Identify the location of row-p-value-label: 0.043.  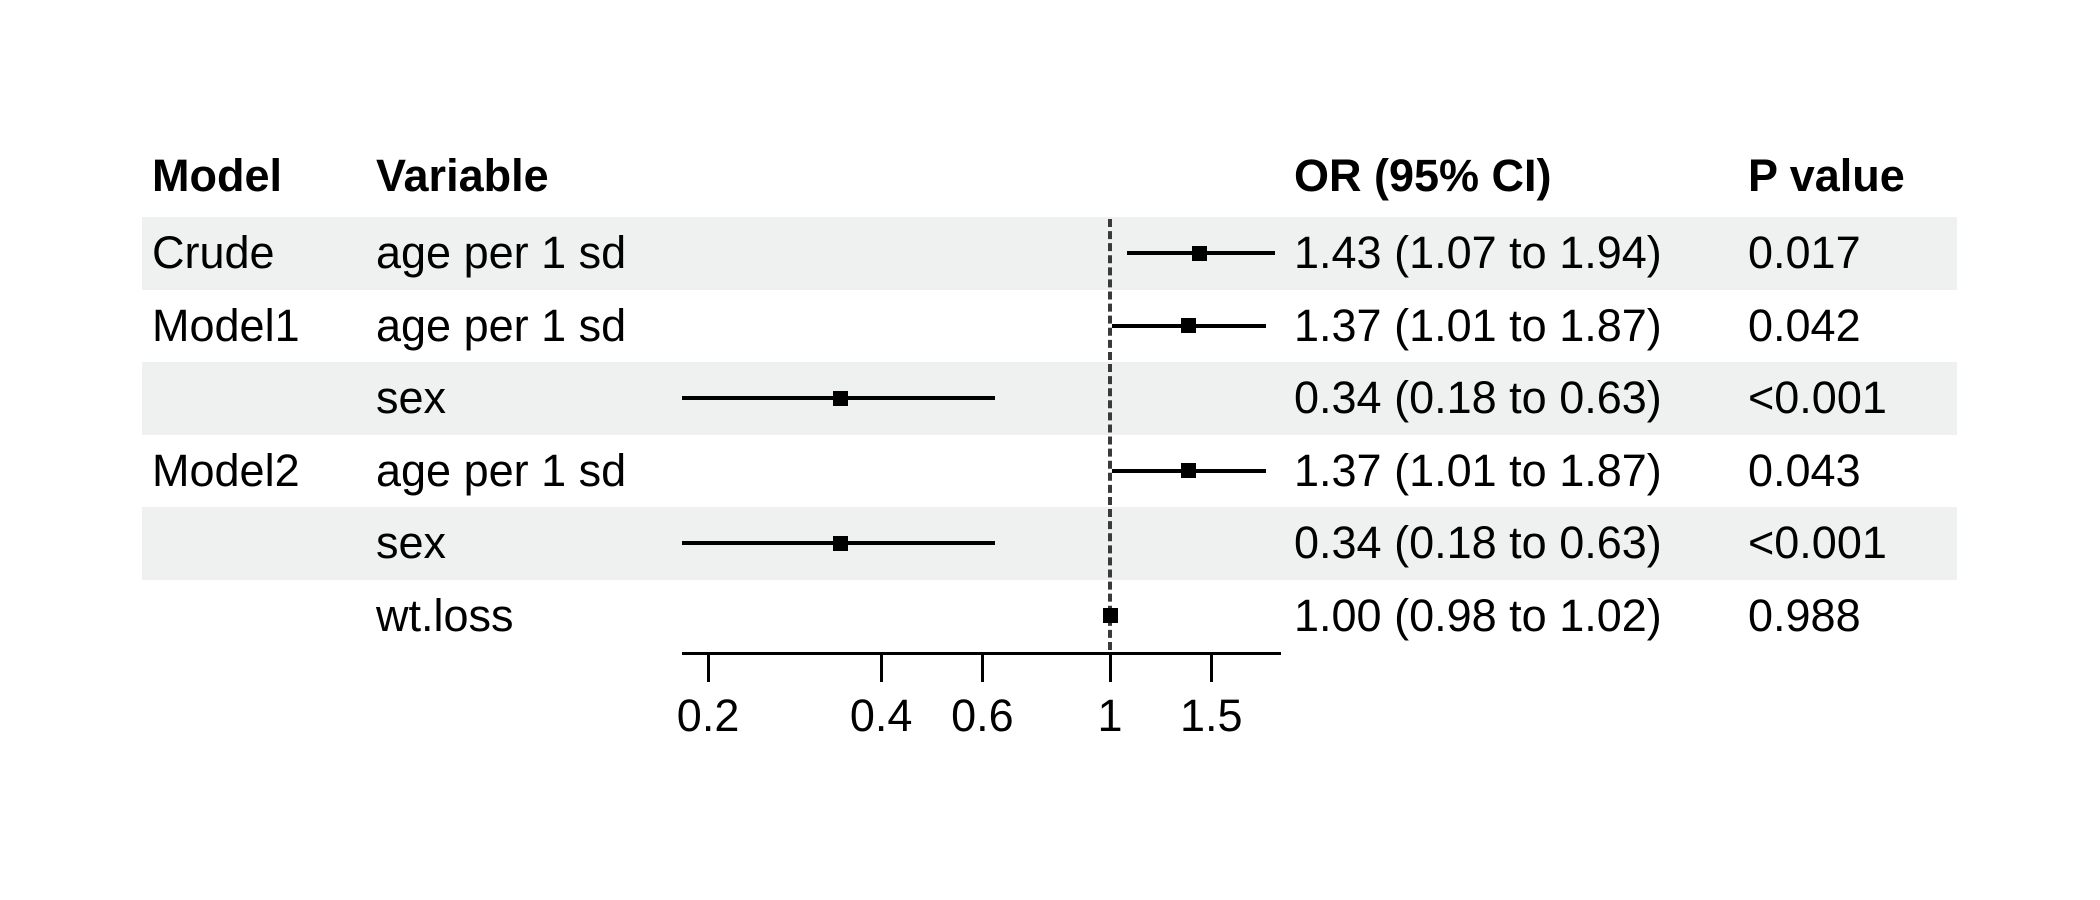
(1804, 470).